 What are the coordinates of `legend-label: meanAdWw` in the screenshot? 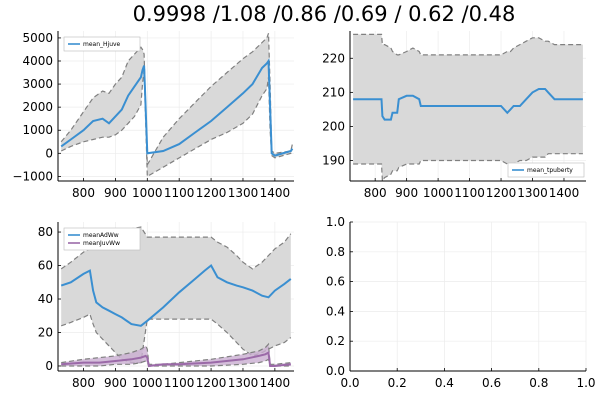 It's located at (101, 235).